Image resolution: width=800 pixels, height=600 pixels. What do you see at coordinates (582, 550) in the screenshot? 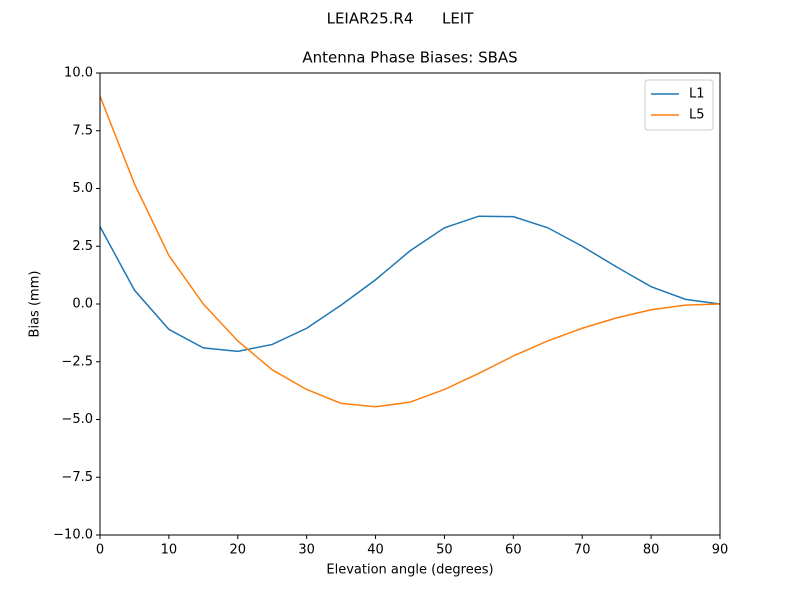
I see `x-tick-label: 70` at bounding box center [582, 550].